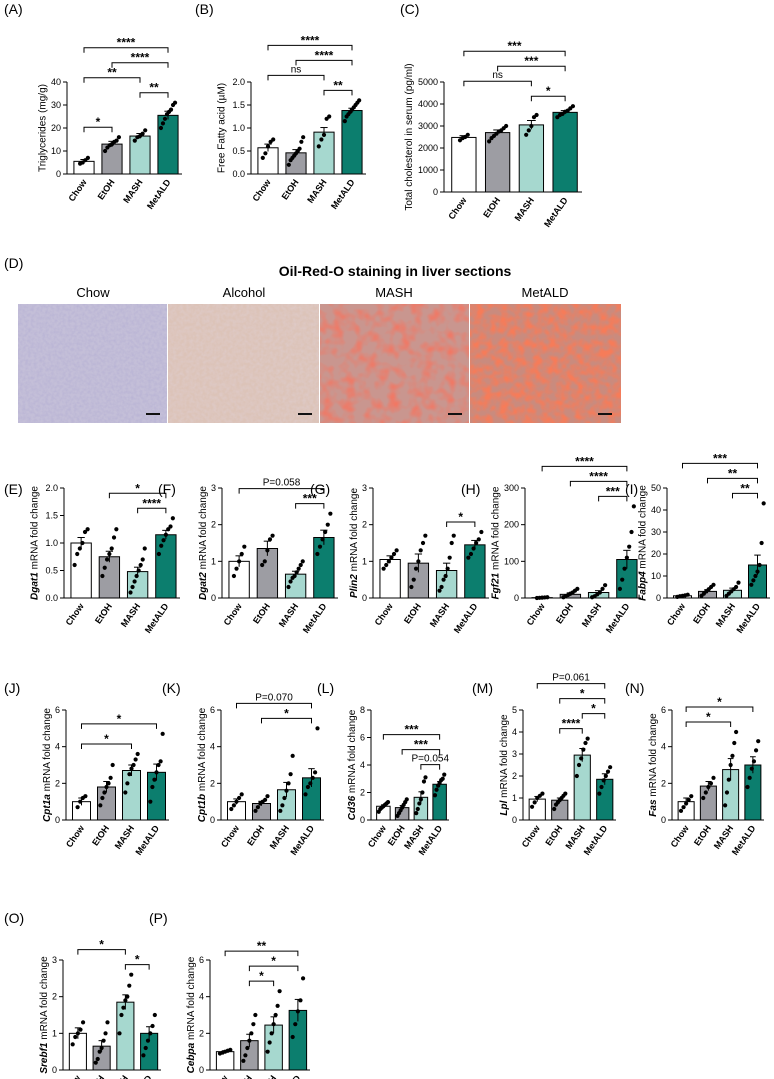 Image resolution: width=774 pixels, height=1079 pixels. I want to click on y-tick-label: 30, so click(56, 105).